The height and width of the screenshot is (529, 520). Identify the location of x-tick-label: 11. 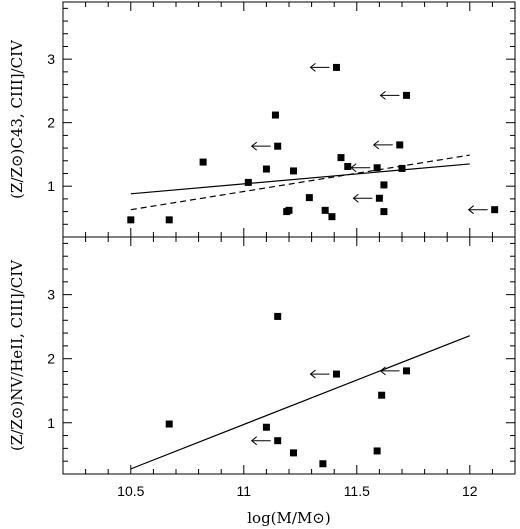
(244, 491).